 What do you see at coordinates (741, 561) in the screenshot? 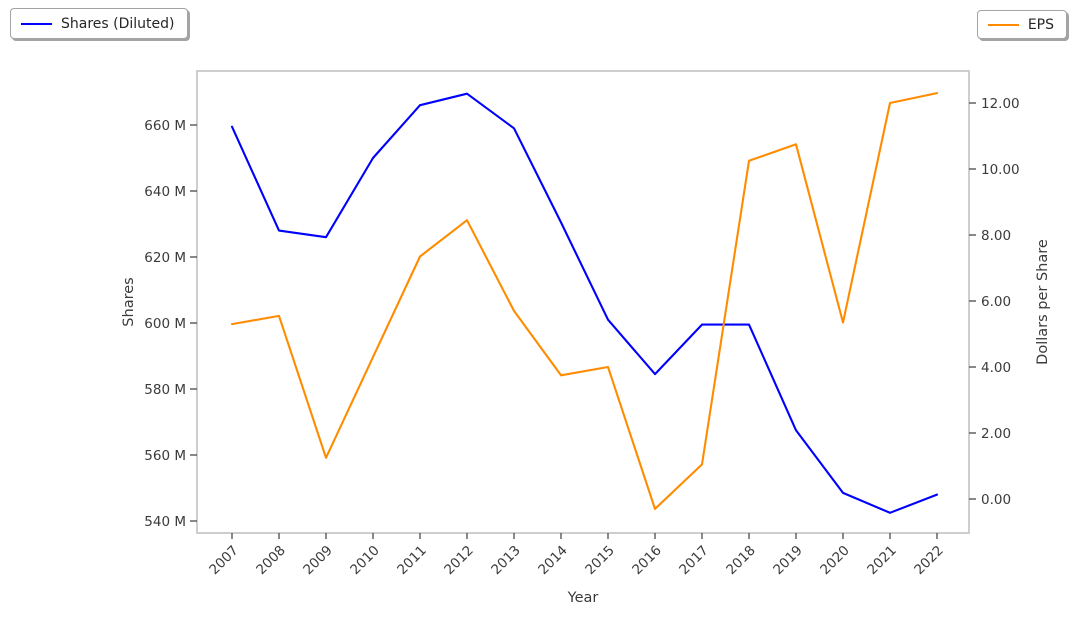
I see `x-tick-label: 2018` at bounding box center [741, 561].